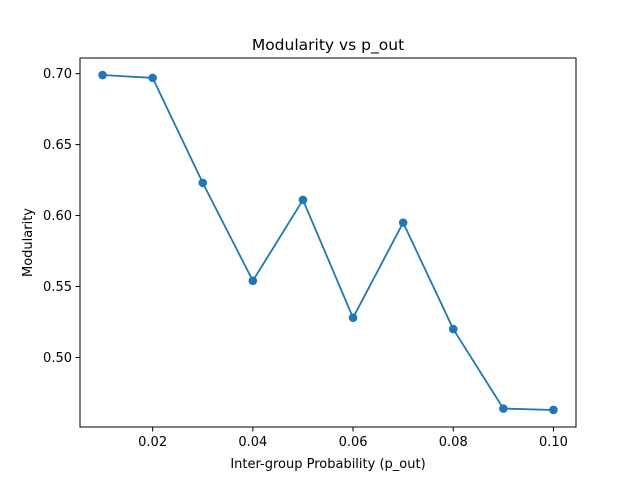 This screenshot has width=640, height=480. I want to click on x-tick-label: 0.02, so click(152, 442).